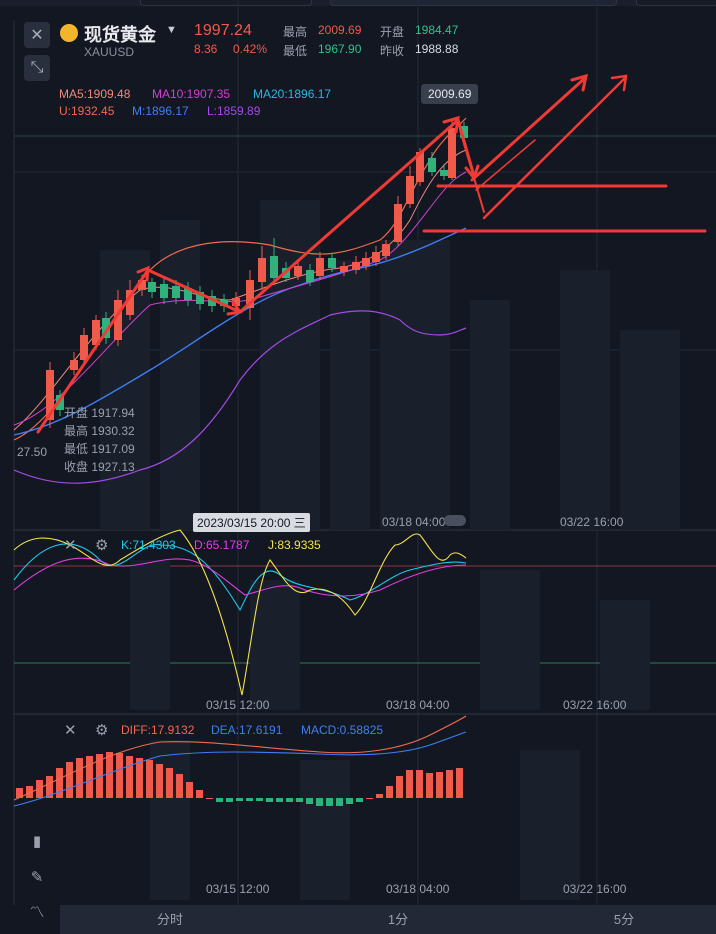  What do you see at coordinates (99, 449) in the screenshot?
I see `ohlc-low: 最低 1917.09` at bounding box center [99, 449].